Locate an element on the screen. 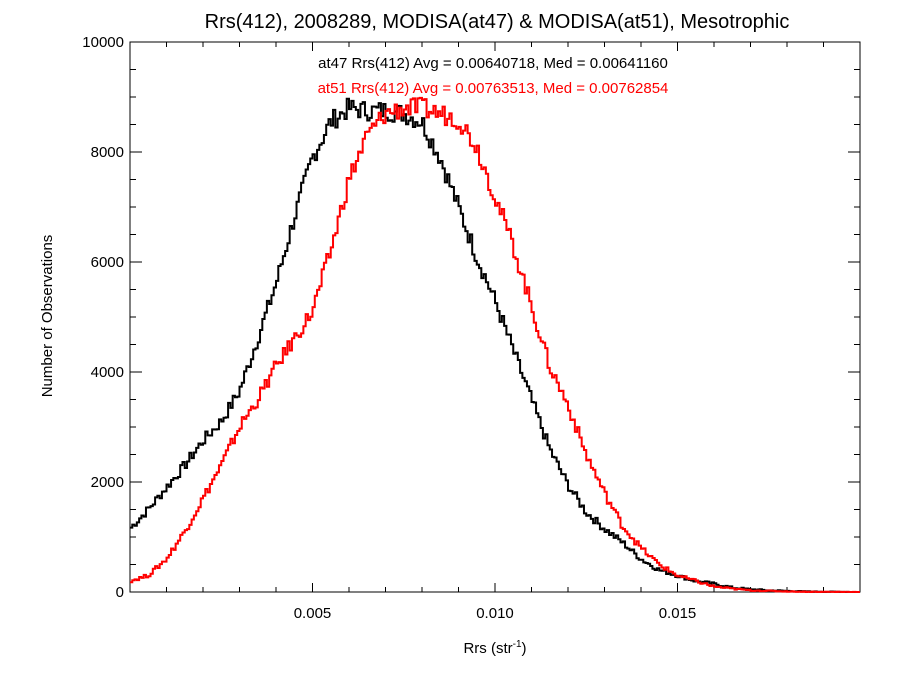  y-tick-label: 6000 is located at coordinates (107, 262).